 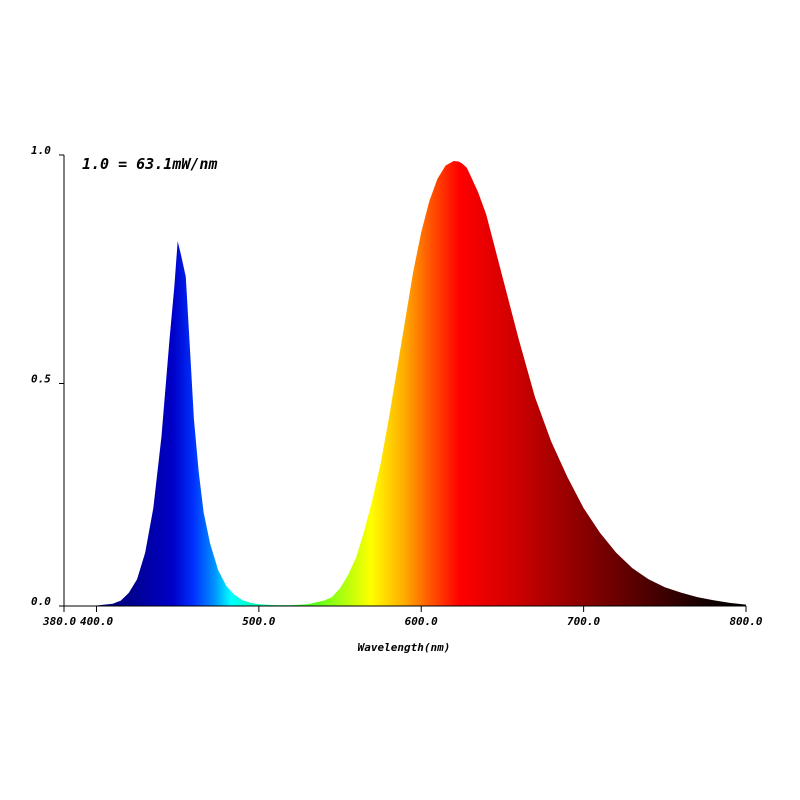 I want to click on x-tick-label: 400.0, so click(x=96, y=621).